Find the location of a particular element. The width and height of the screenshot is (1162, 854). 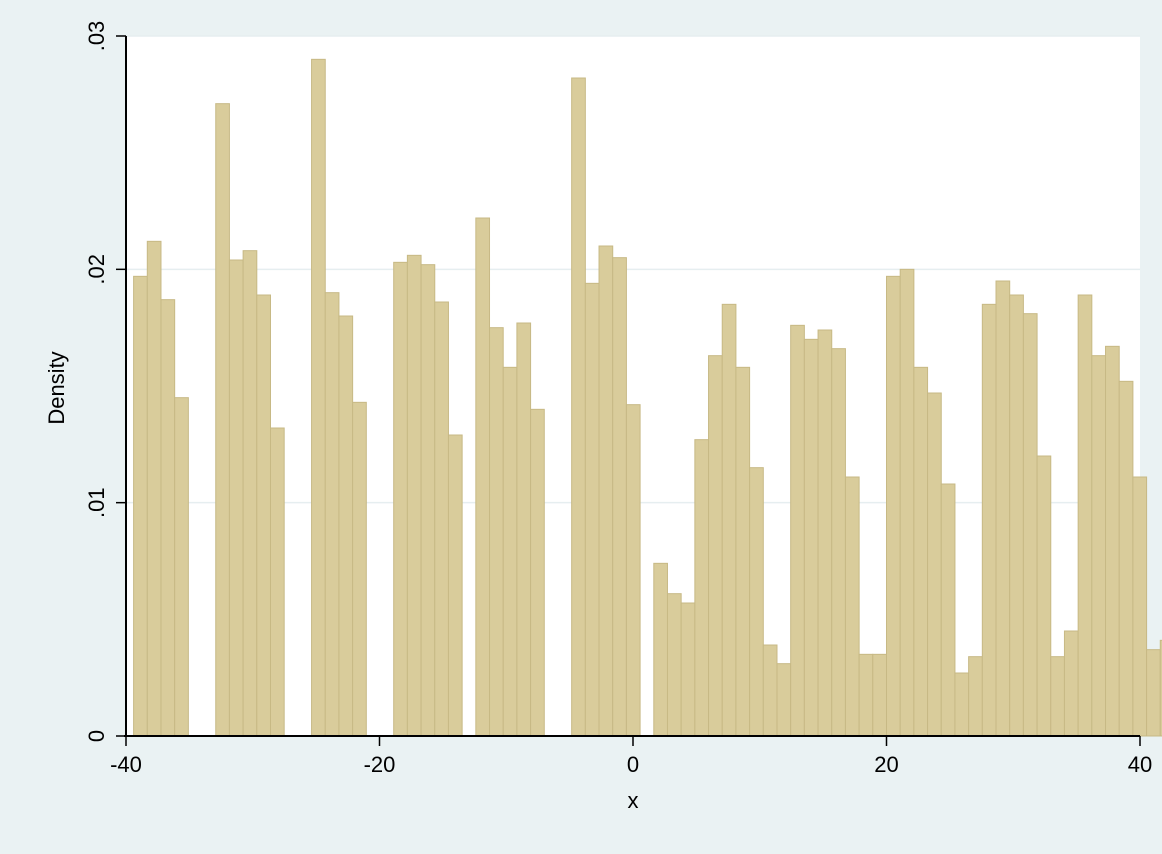

x-axis-label: x is located at coordinates (633, 800).